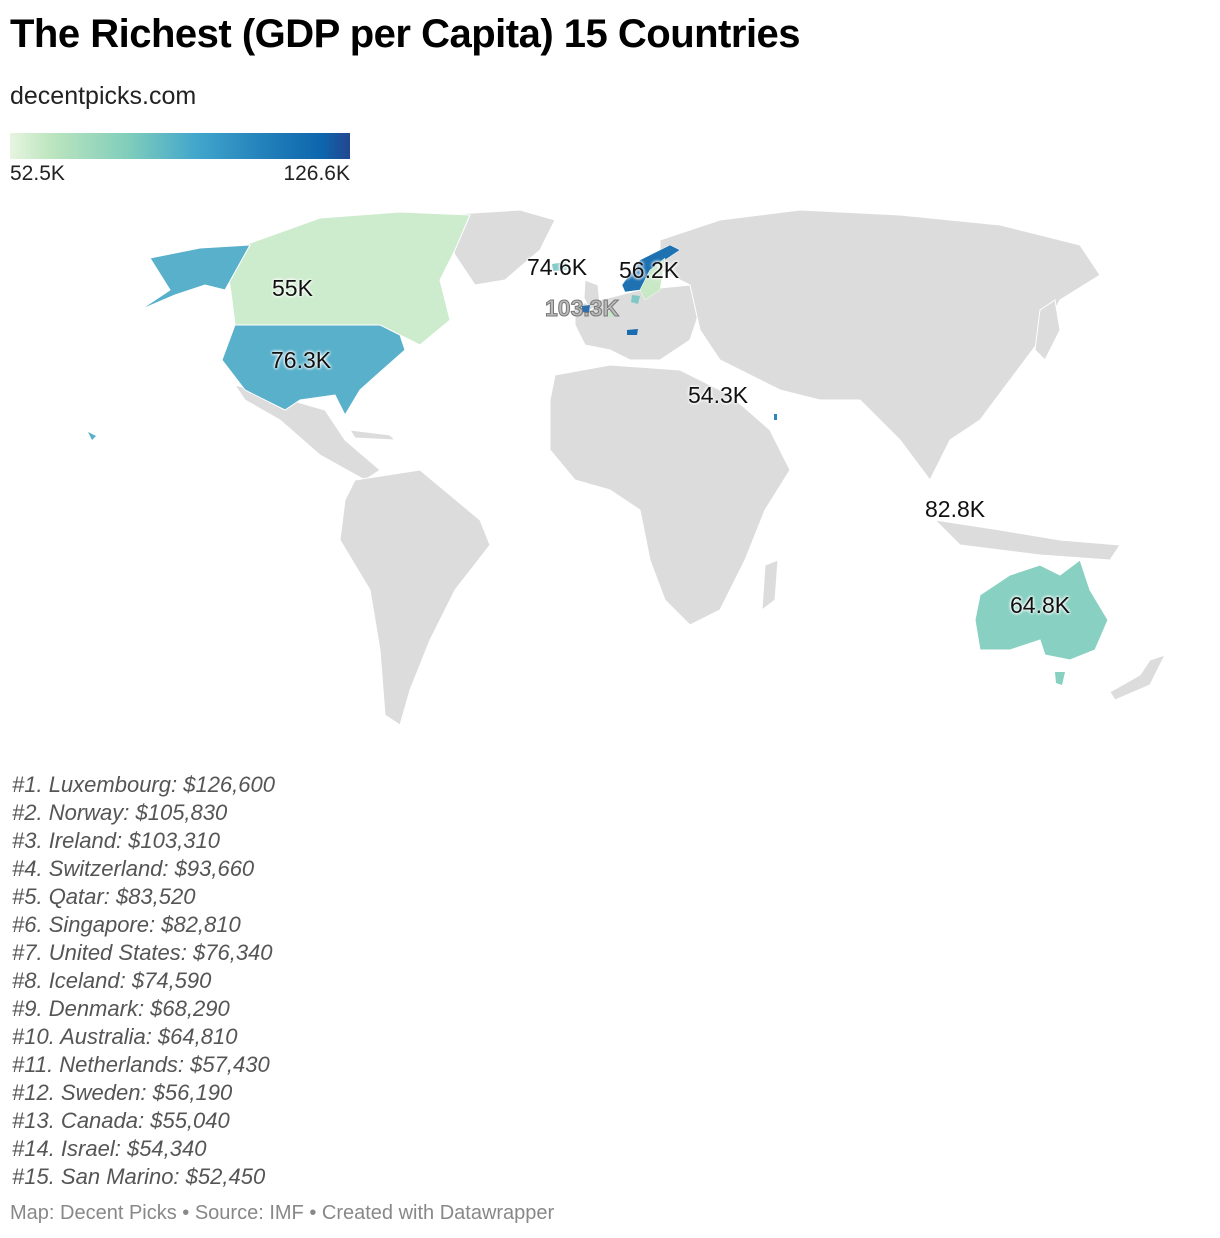  I want to click on label-canada: 55K, so click(292, 288).